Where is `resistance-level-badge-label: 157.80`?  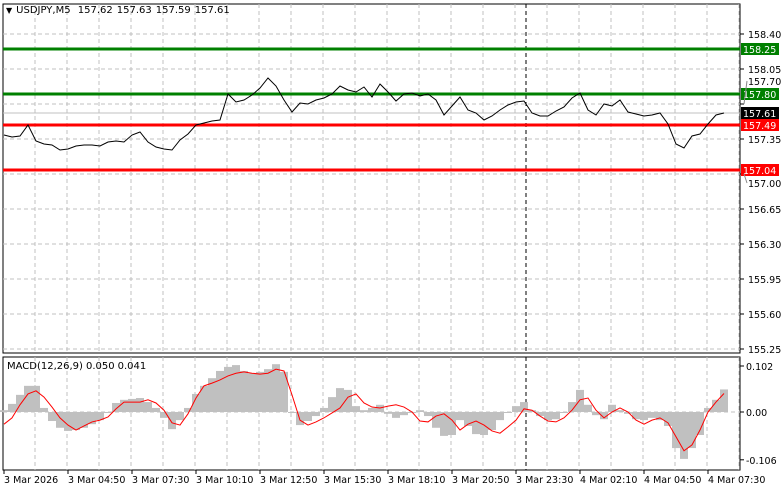
resistance-level-badge-label: 157.80 is located at coordinates (759, 95).